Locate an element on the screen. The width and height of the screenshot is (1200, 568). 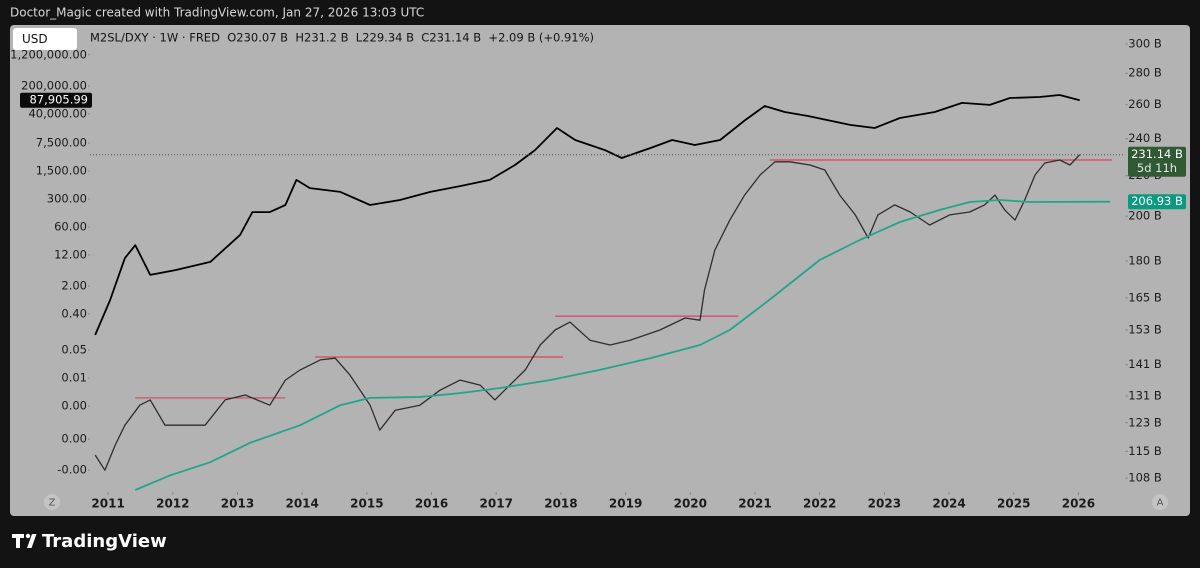
x-tick-label: 2023 is located at coordinates (884, 504).